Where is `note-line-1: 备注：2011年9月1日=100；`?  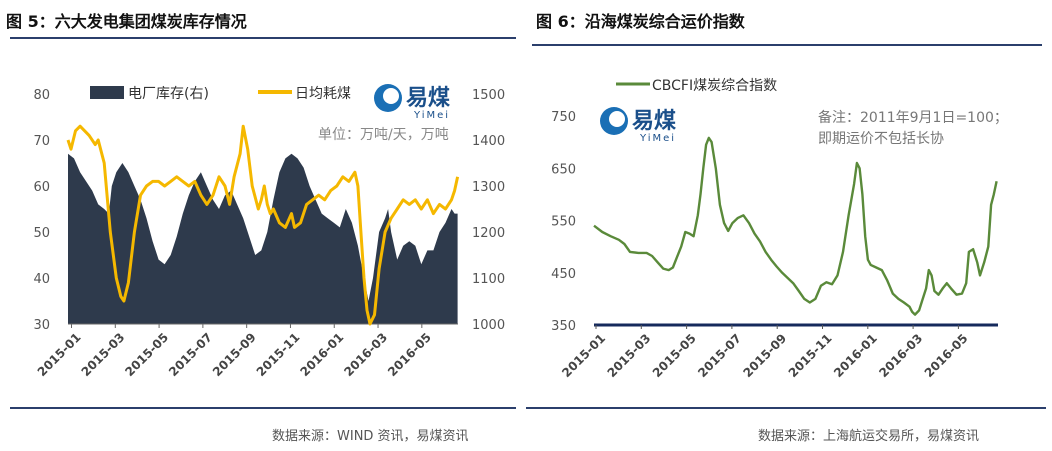 note-line-1: 备注：2011年9月1日=100； is located at coordinates (913, 117).